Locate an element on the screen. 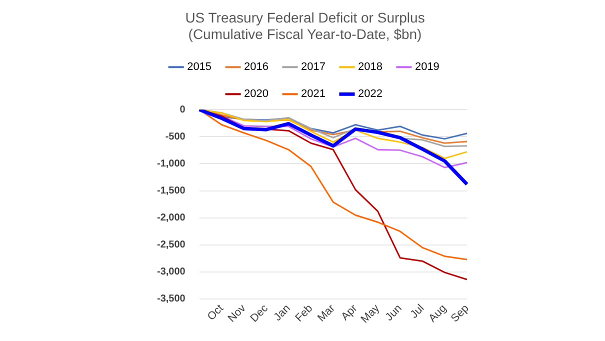  legend-label: 2017 is located at coordinates (313, 67).